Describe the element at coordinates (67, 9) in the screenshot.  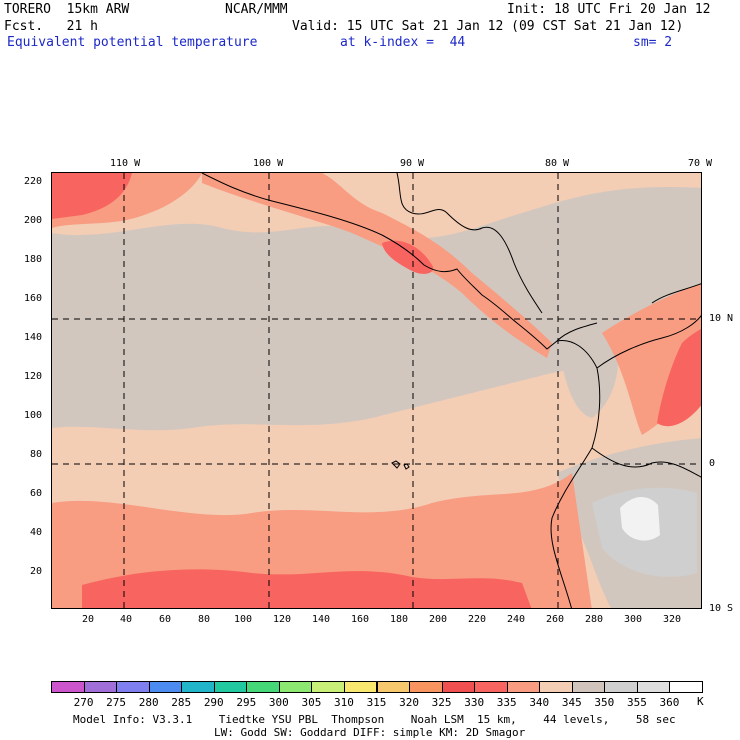
I see `run-title: TORERO 15km ARW` at that location.